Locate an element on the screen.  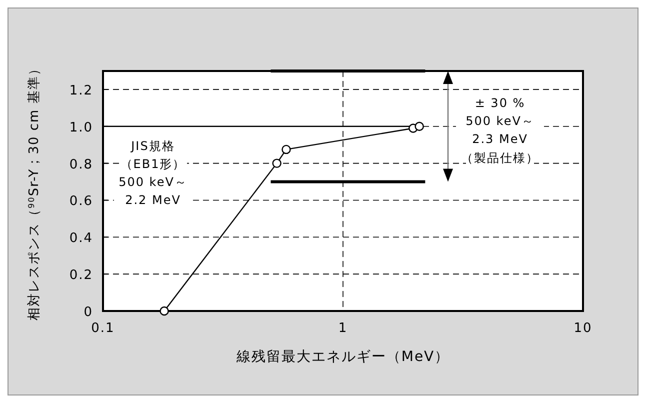
y-tick-label: 0.6 is located at coordinates (81, 202).